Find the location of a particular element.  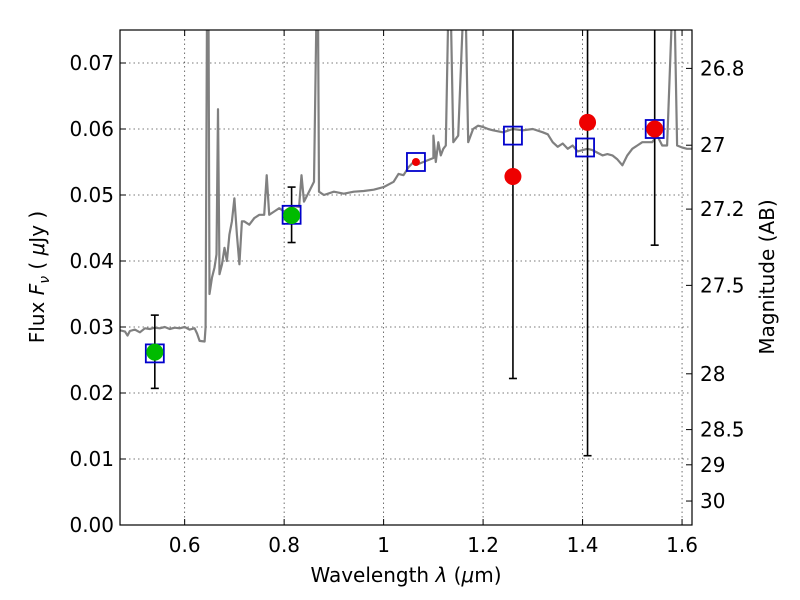

x-tick-label: 0.6 is located at coordinates (185, 545).